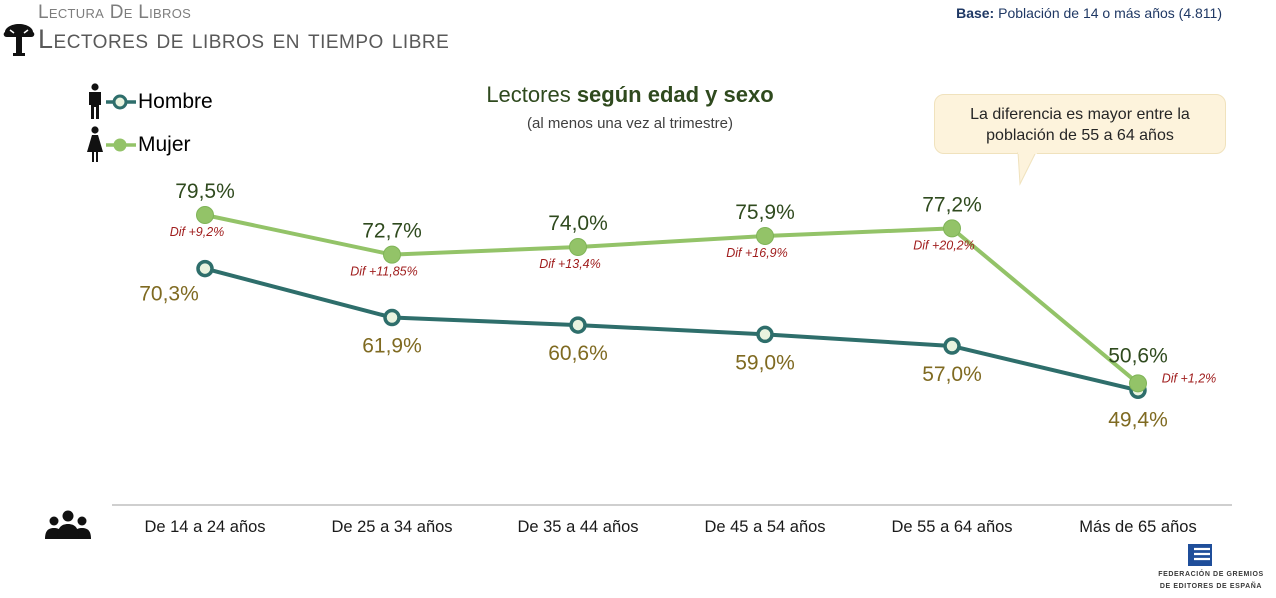 The width and height of the screenshot is (1276, 598). What do you see at coordinates (175, 101) in the screenshot?
I see `legend-hombre-label: Hombre` at bounding box center [175, 101].